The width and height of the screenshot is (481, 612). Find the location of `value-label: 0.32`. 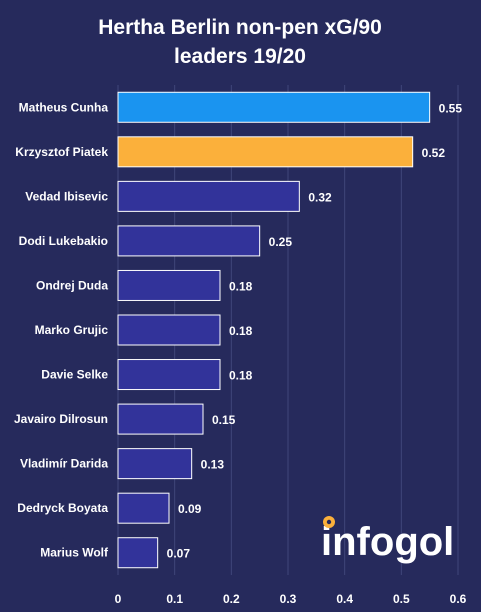

value-label: 0.32 is located at coordinates (320, 197).